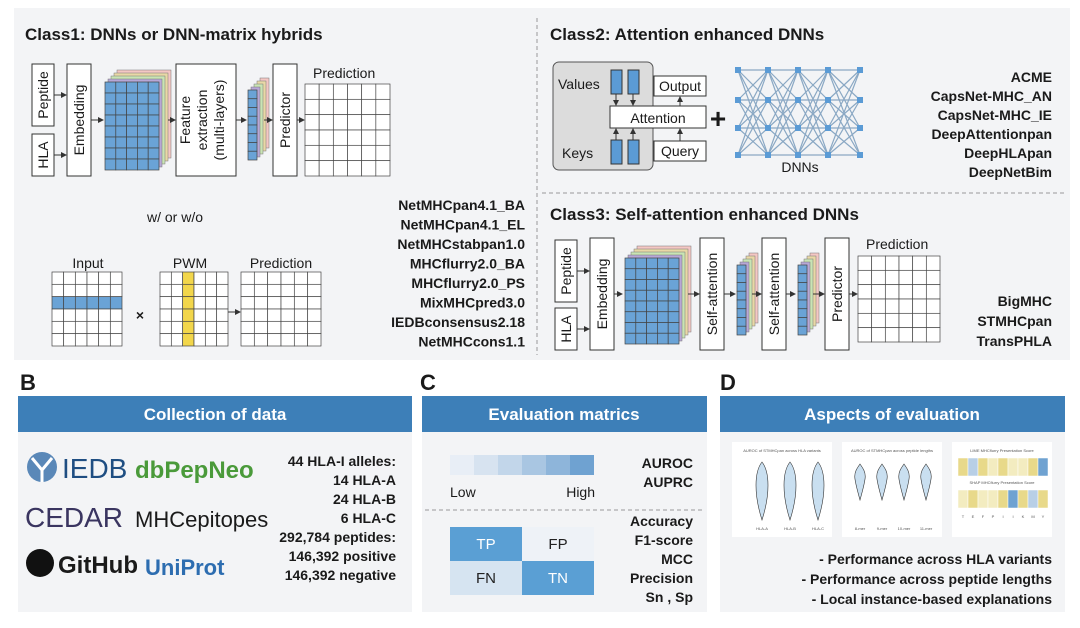 Image resolution: width=1080 pixels, height=628 pixels. Describe the element at coordinates (1014, 341) in the screenshot. I see `list-item: TransPHLA` at that location.